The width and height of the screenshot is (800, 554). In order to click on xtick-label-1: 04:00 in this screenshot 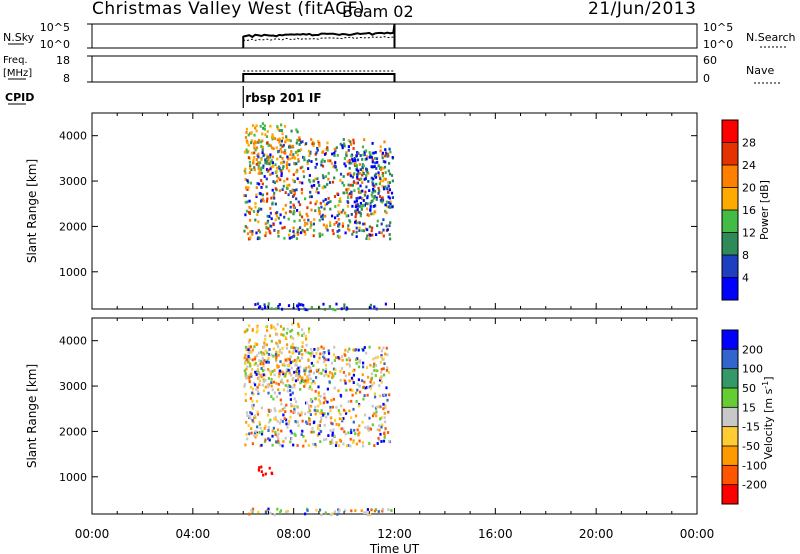, I will do `click(193, 534)`.